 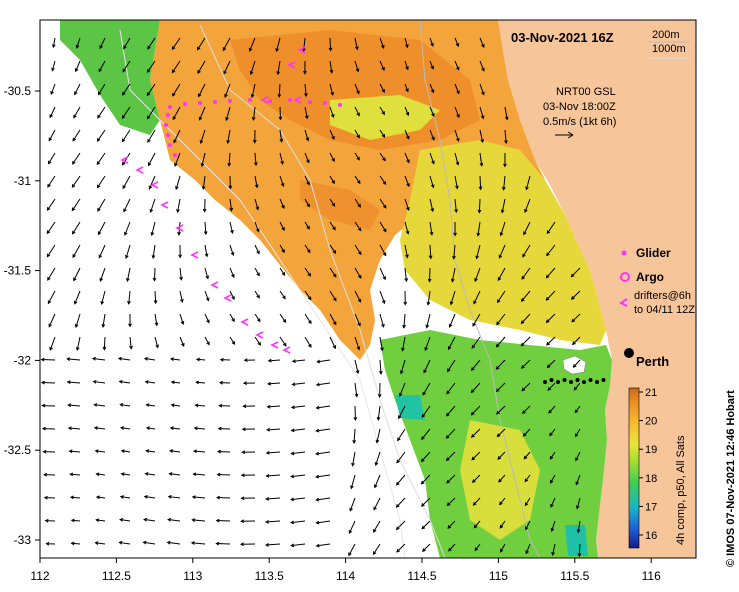 I want to click on date-label: 03-Nov-2021 16Z, so click(x=562, y=37).